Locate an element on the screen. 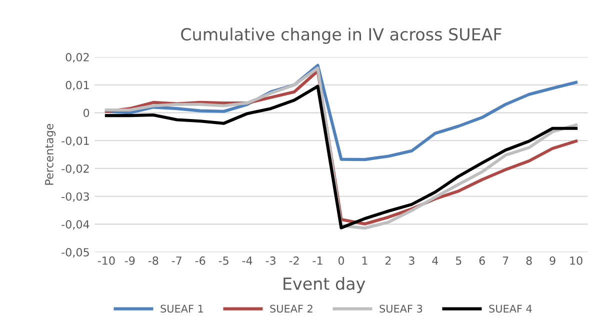  x-tick-label: -4 is located at coordinates (247, 260).